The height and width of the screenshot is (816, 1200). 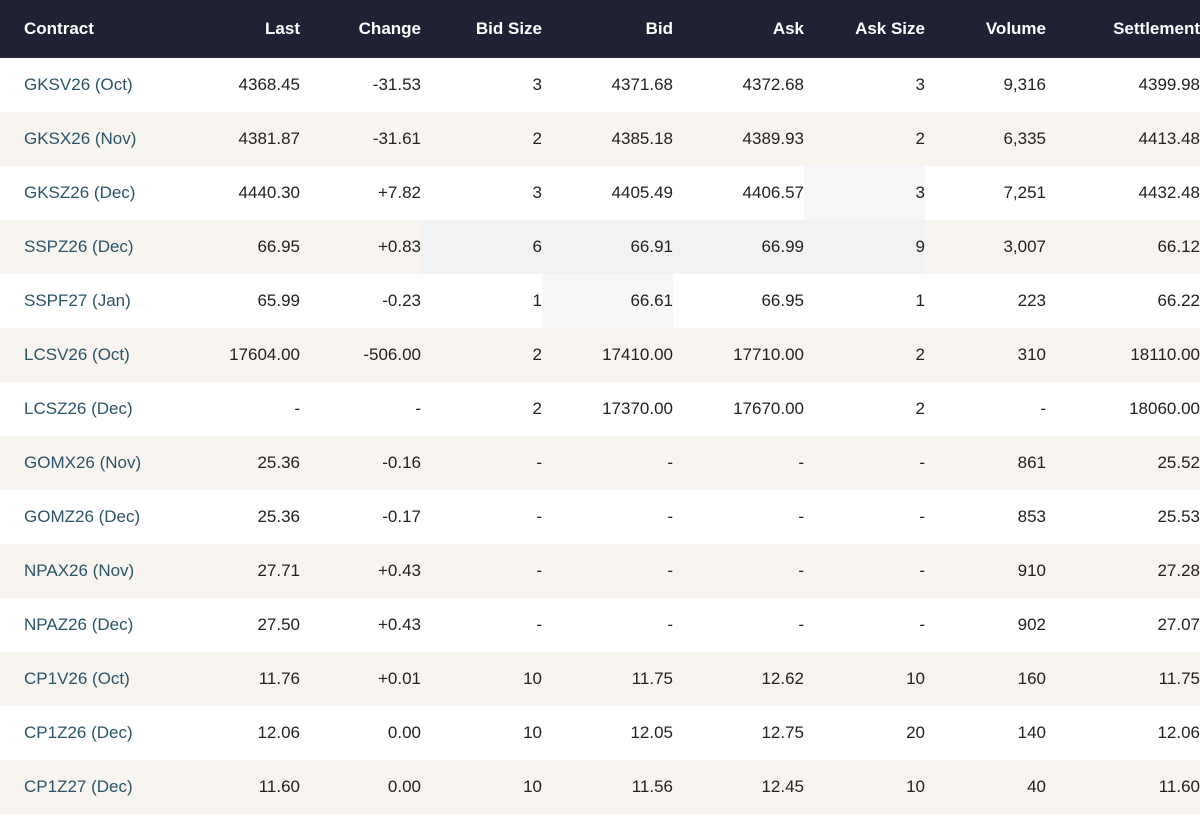 I want to click on volume-cell: 902, so click(x=1031, y=624).